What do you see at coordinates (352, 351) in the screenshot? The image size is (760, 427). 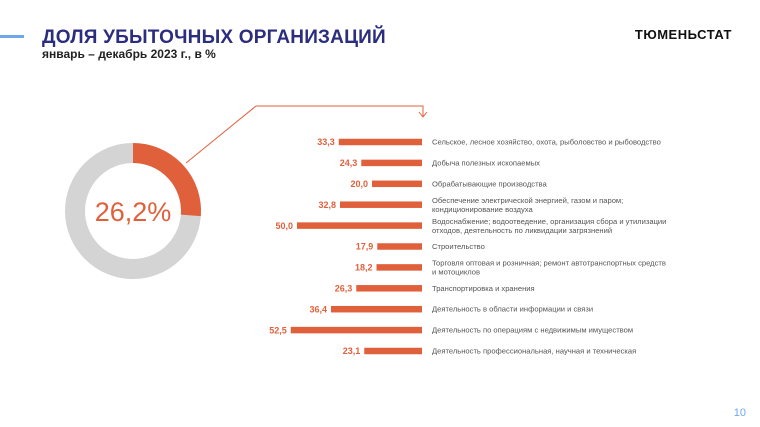 I see `bar-value-label: 23,1` at bounding box center [352, 351].